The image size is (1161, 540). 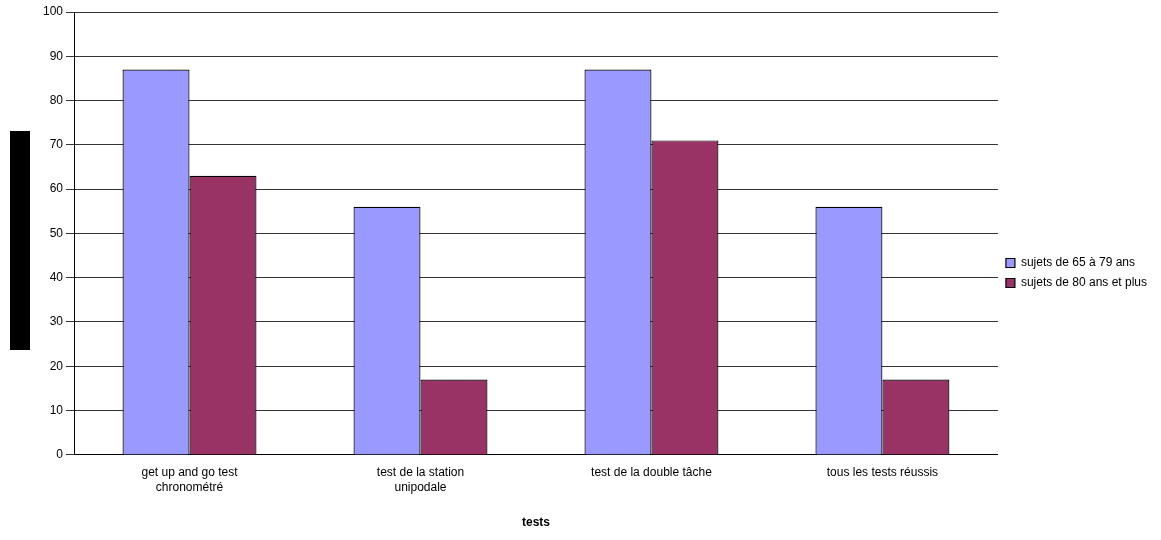 What do you see at coordinates (56, 144) in the screenshot?
I see `y-tick-label: 70` at bounding box center [56, 144].